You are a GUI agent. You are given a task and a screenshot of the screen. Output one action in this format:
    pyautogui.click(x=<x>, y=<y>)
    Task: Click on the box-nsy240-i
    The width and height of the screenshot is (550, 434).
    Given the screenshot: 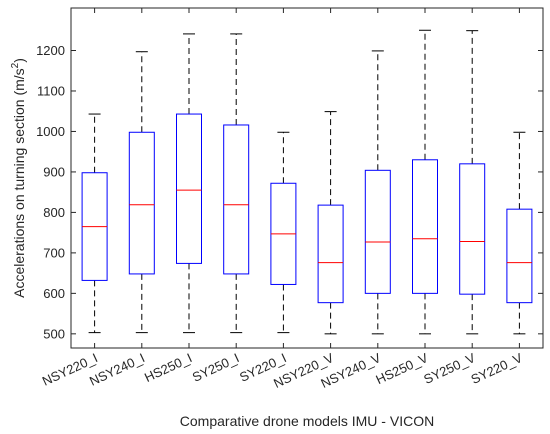 What is the action you would take?
    pyautogui.click(x=141, y=192)
    